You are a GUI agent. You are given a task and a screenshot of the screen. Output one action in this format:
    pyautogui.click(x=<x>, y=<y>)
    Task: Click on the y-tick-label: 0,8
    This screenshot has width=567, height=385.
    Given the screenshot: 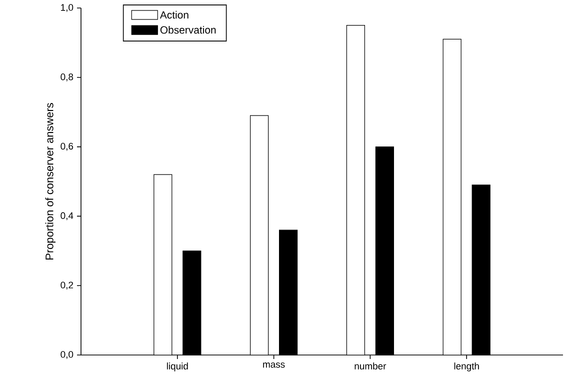 What is the action you would take?
    pyautogui.click(x=67, y=77)
    